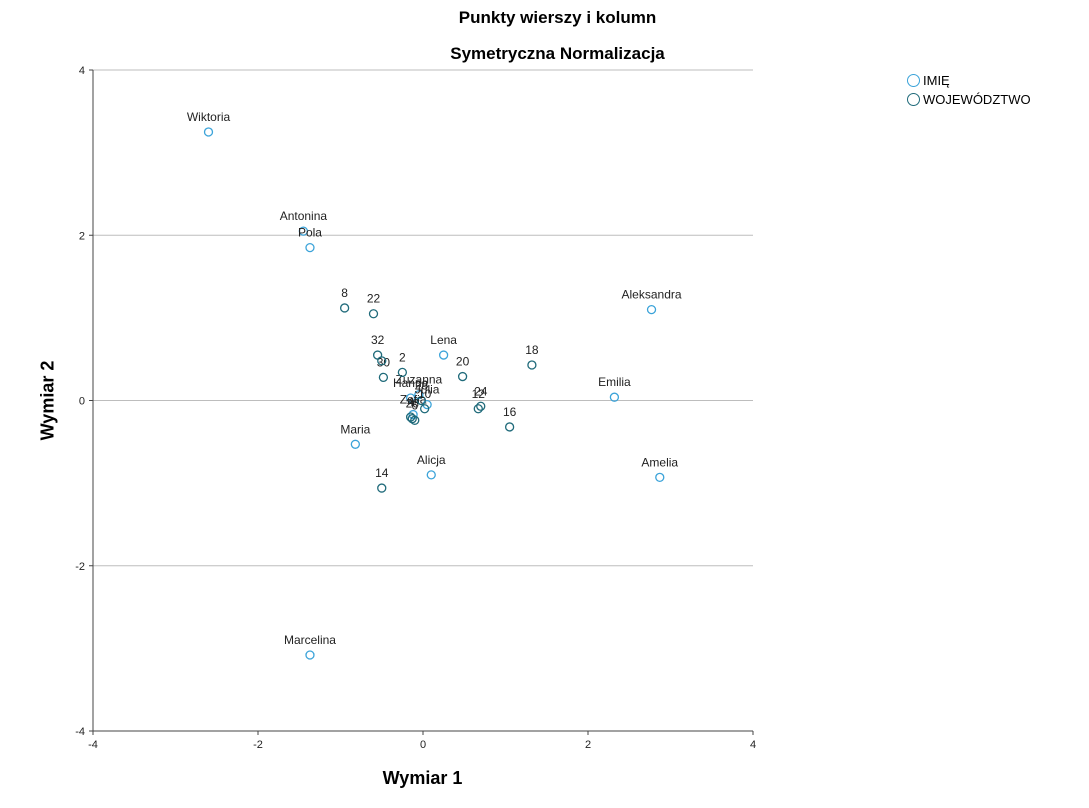  Describe the element at coordinates (82, 71) in the screenshot. I see `y-tick-label: 4` at that location.